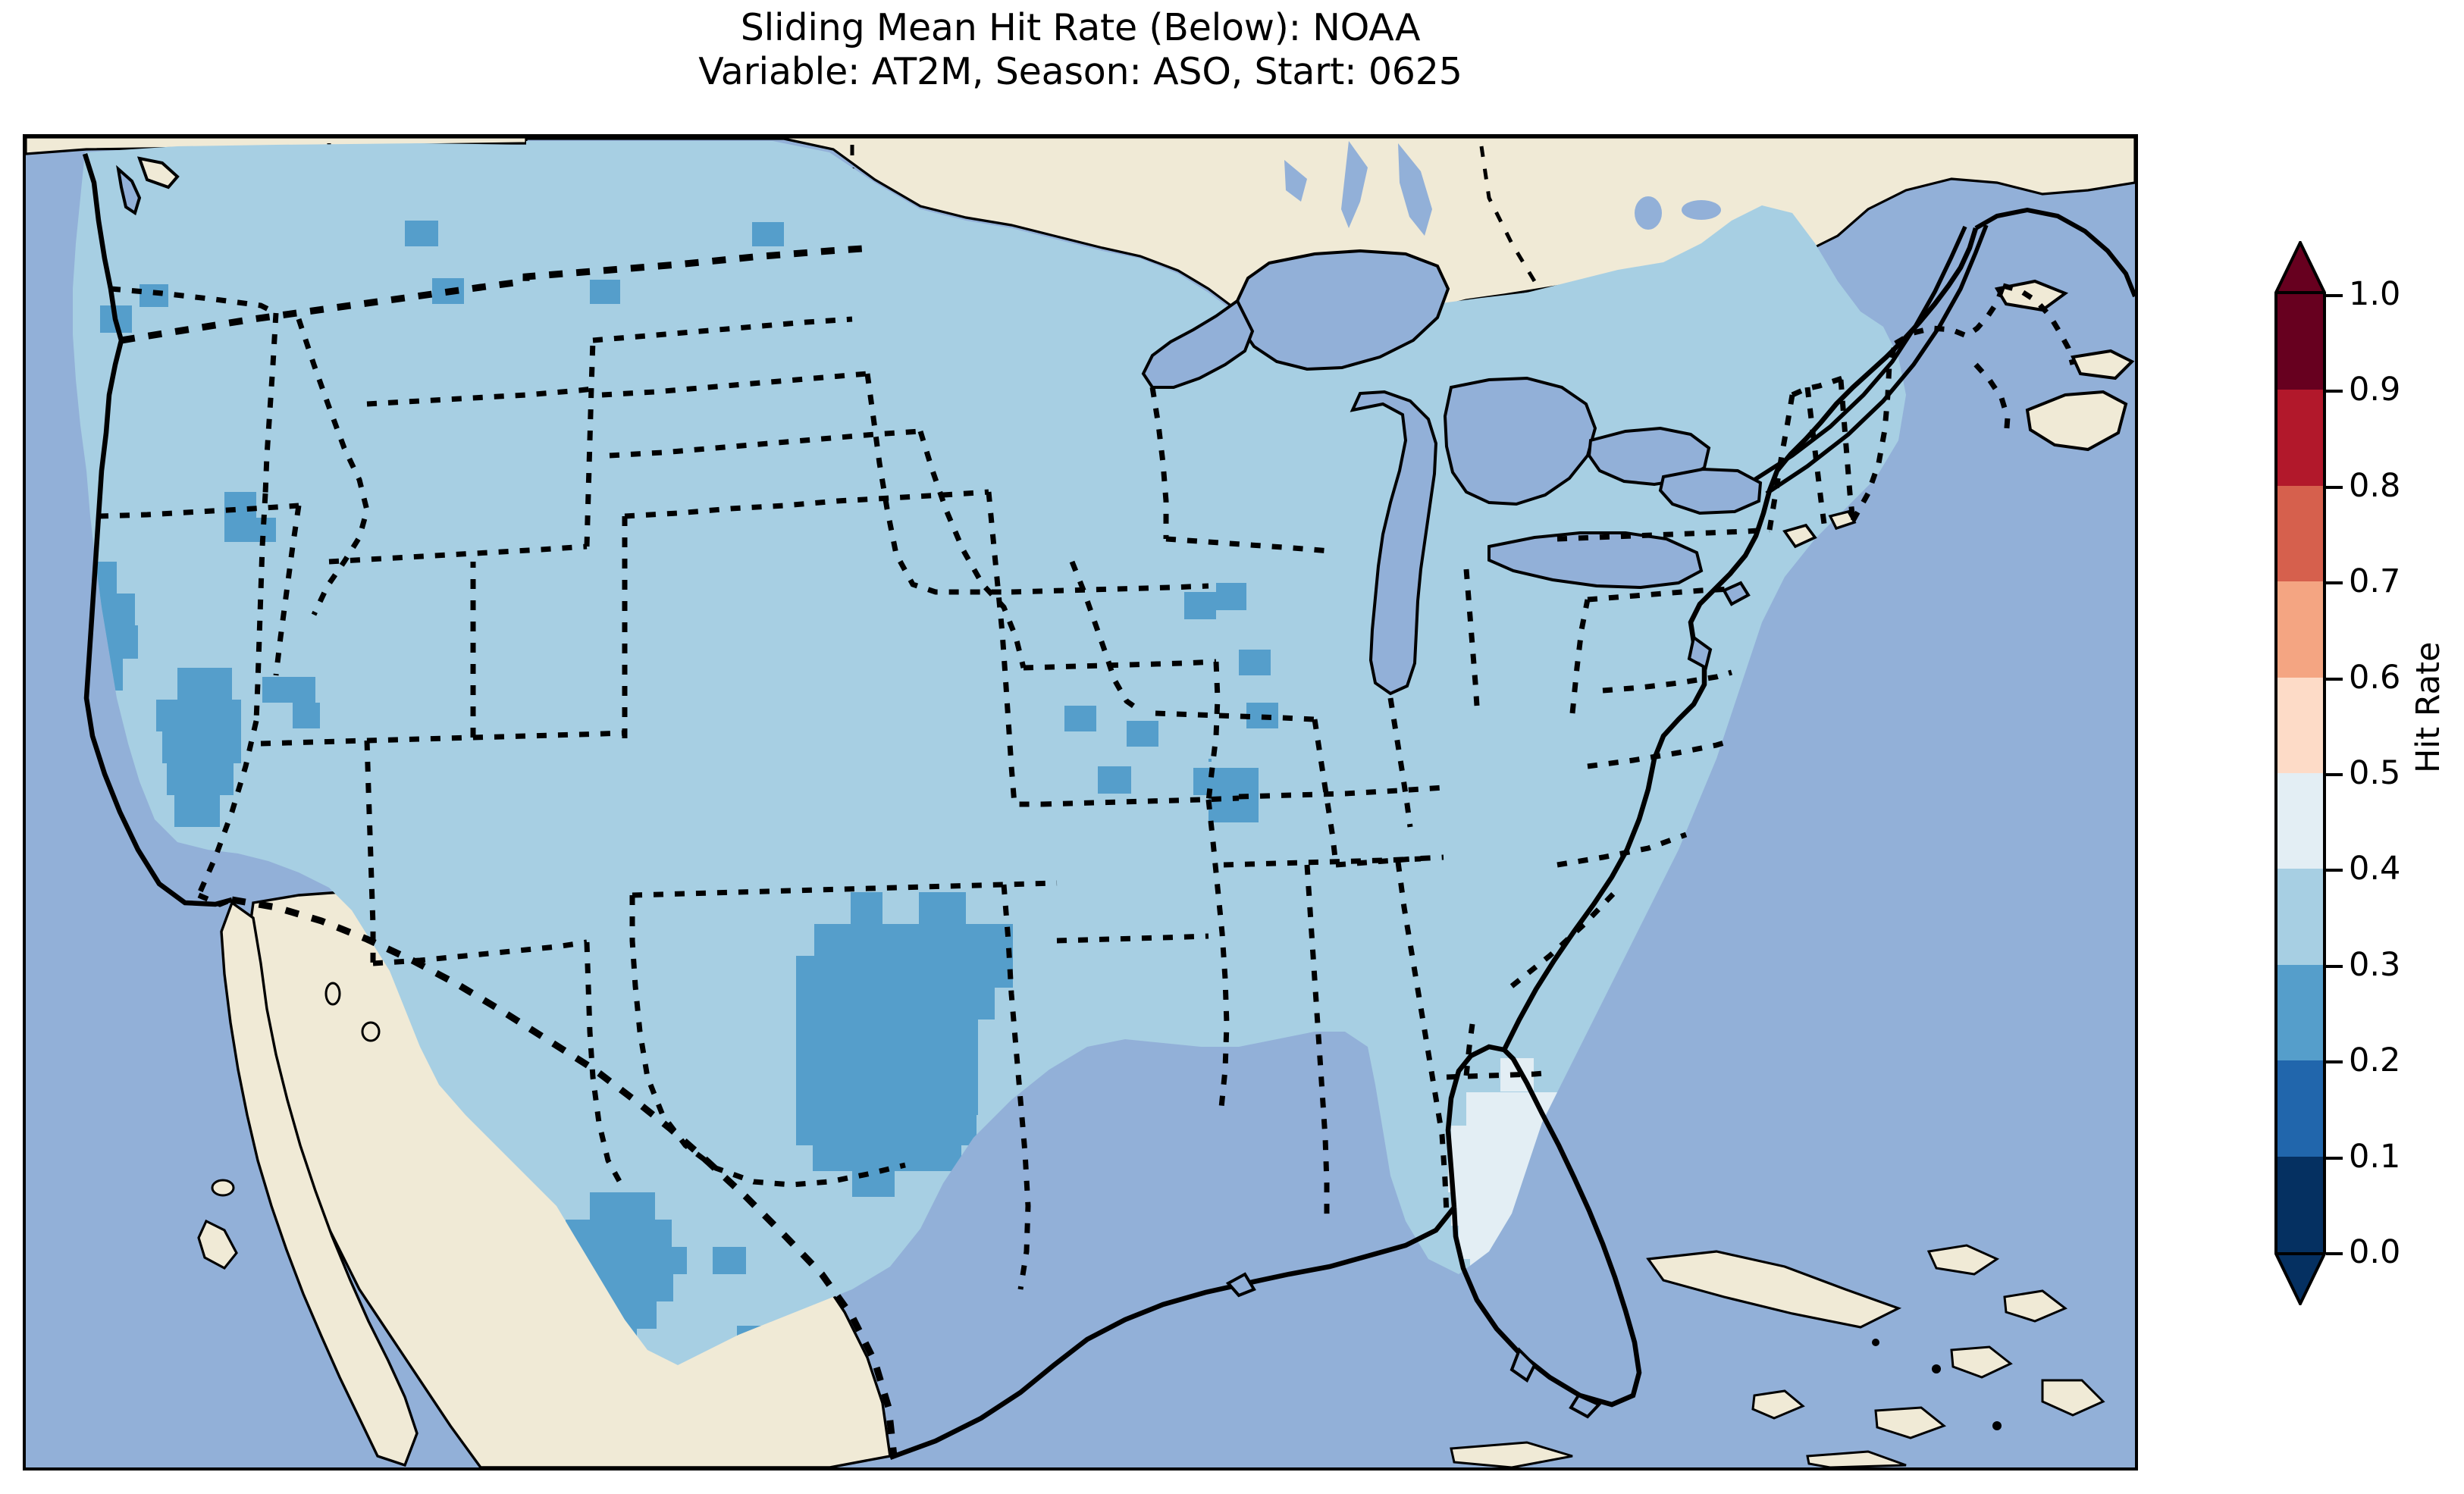 The width and height of the screenshot is (2464, 1494). Describe the element at coordinates (1700, 652) in the screenshot. I see `chesapeake-bay` at that location.